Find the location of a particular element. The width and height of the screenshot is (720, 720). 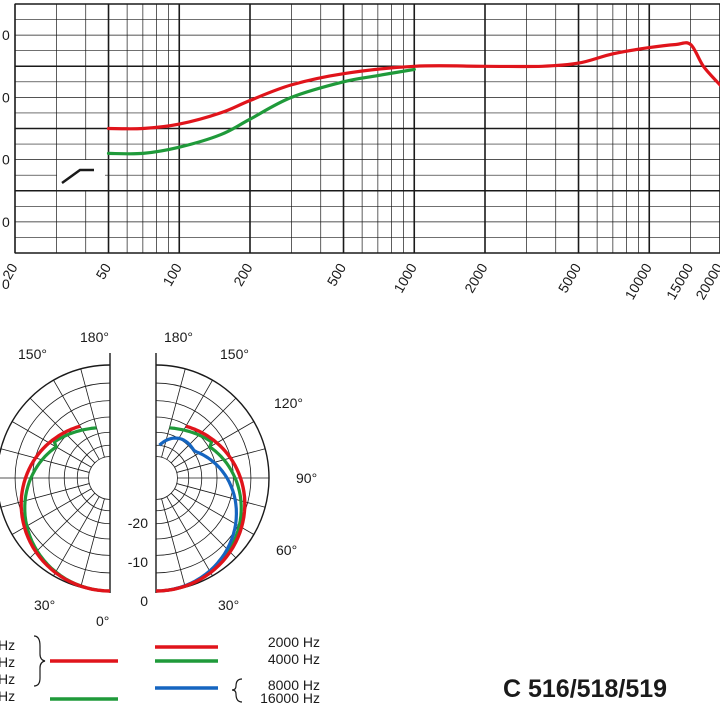

frequency-x-tick-label: 20 is located at coordinates (10, 271).